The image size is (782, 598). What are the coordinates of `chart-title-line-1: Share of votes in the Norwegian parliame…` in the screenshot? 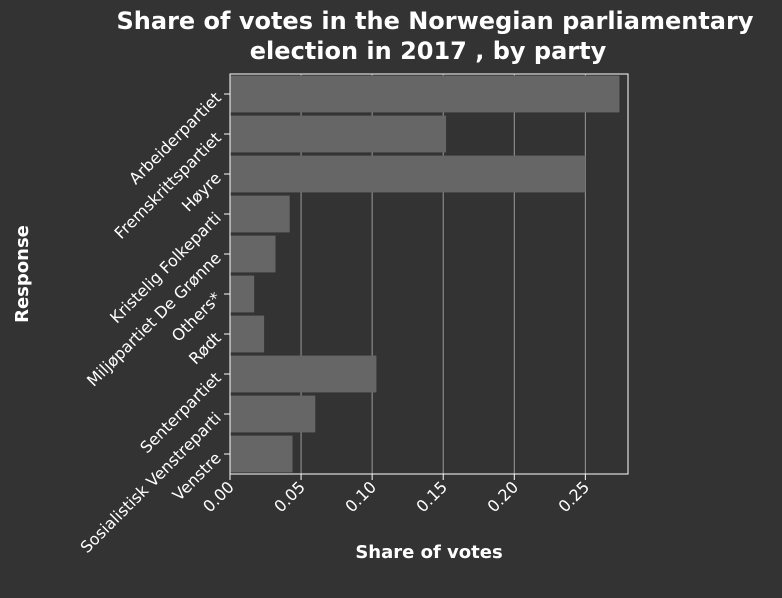 It's located at (435, 21).